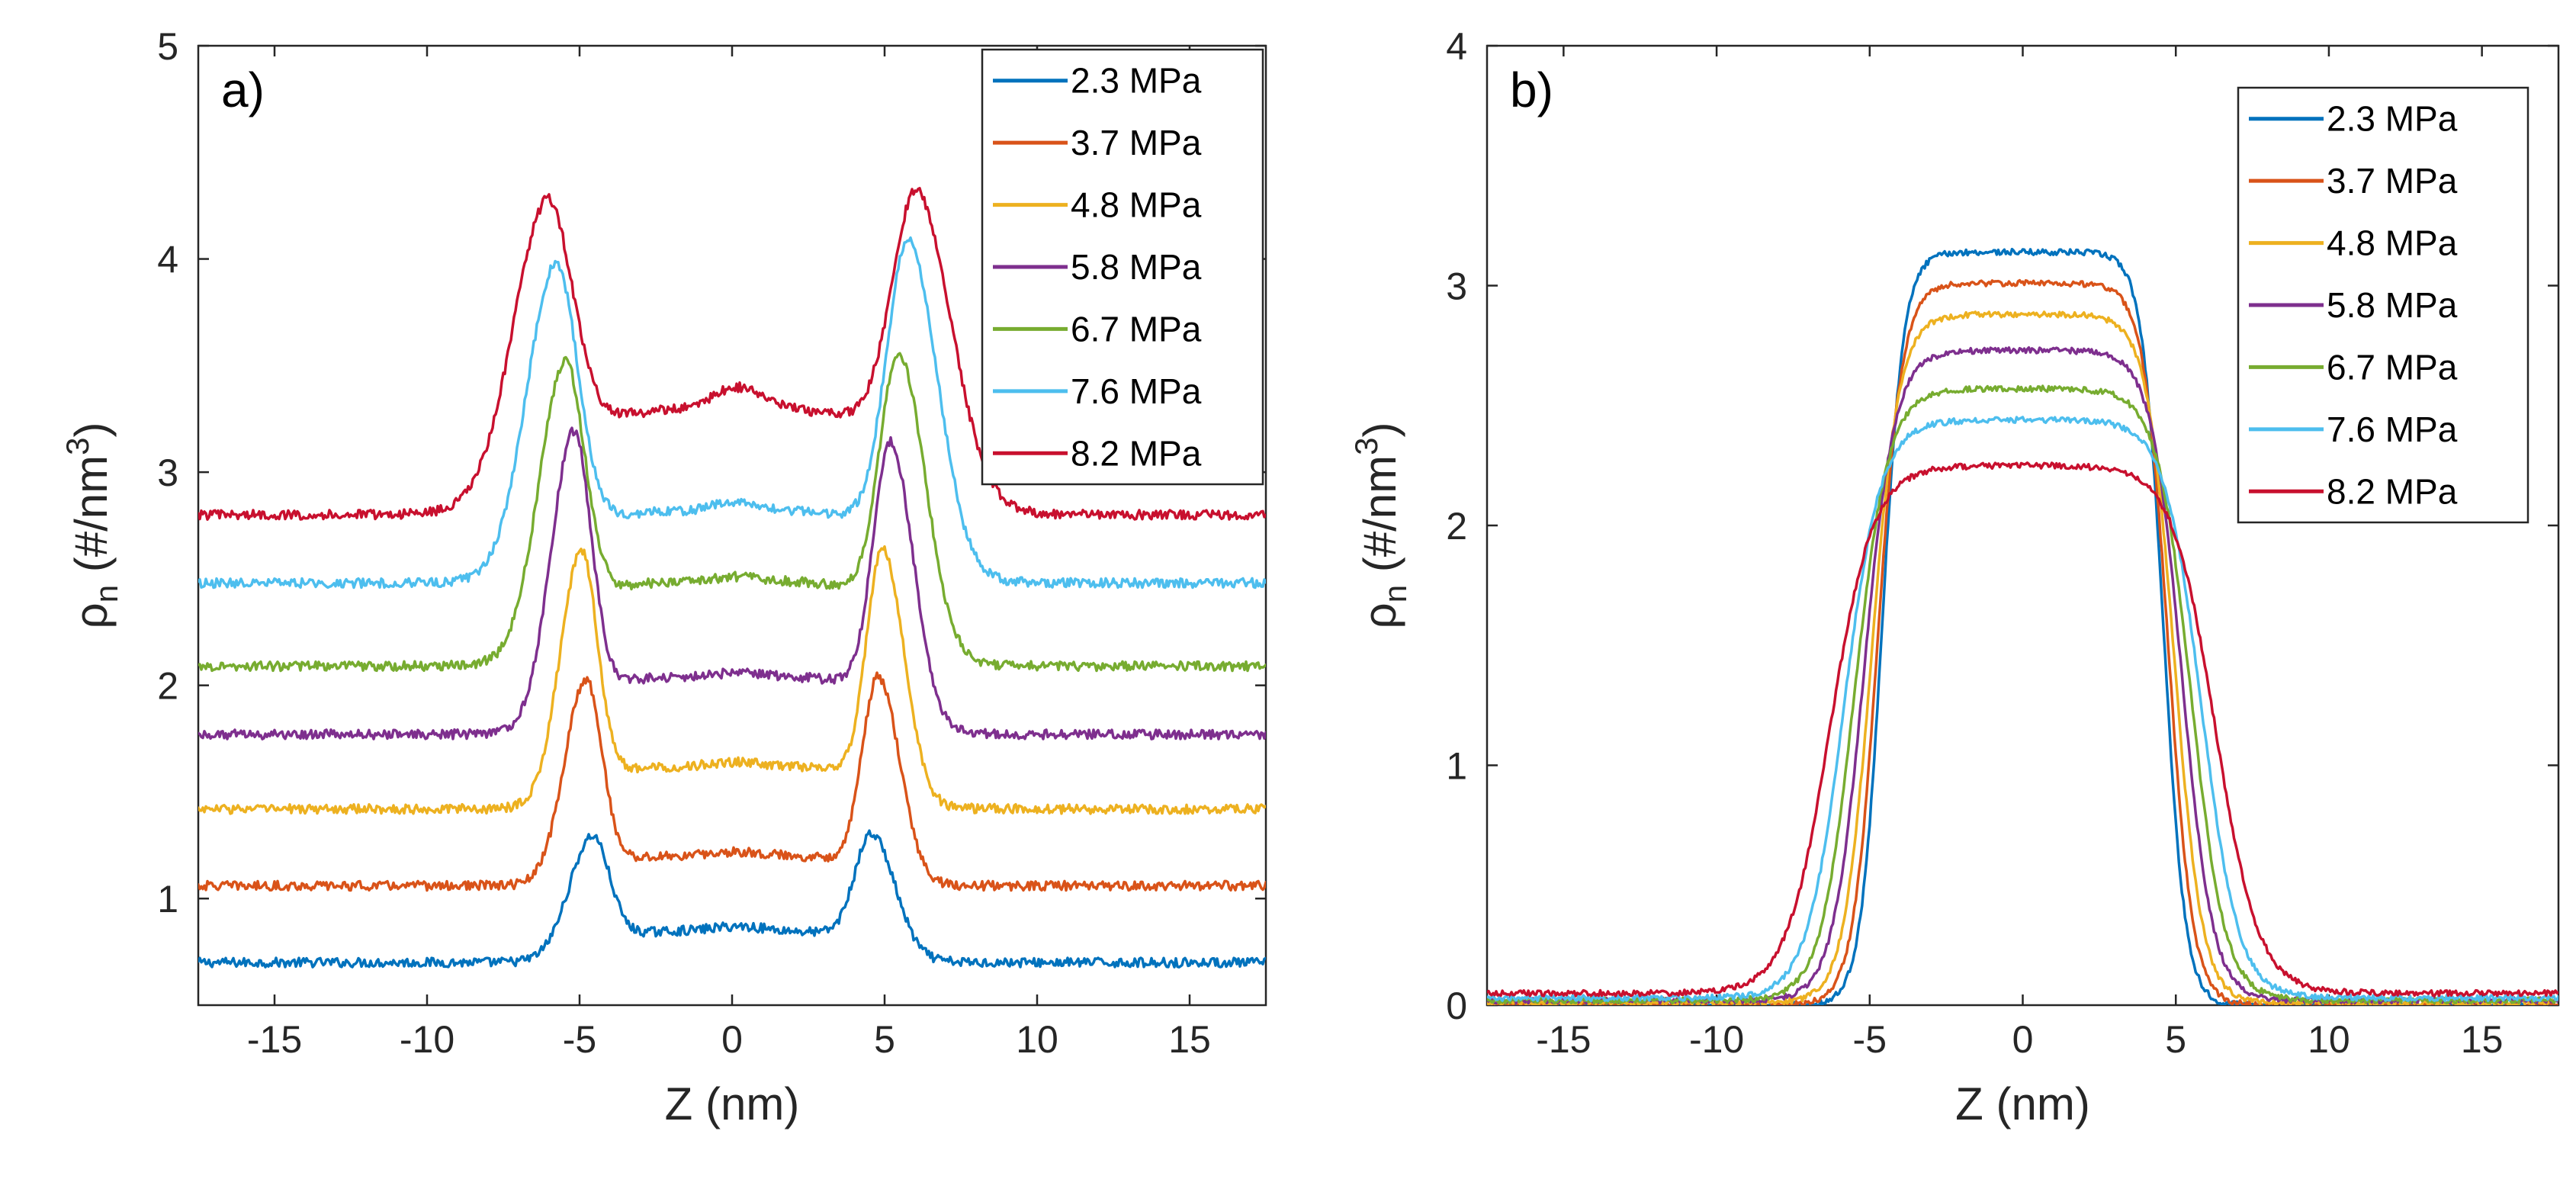 This screenshot has height=1192, width=2576. What do you see at coordinates (1531, 90) in the screenshot?
I see `panel-label: b)` at bounding box center [1531, 90].